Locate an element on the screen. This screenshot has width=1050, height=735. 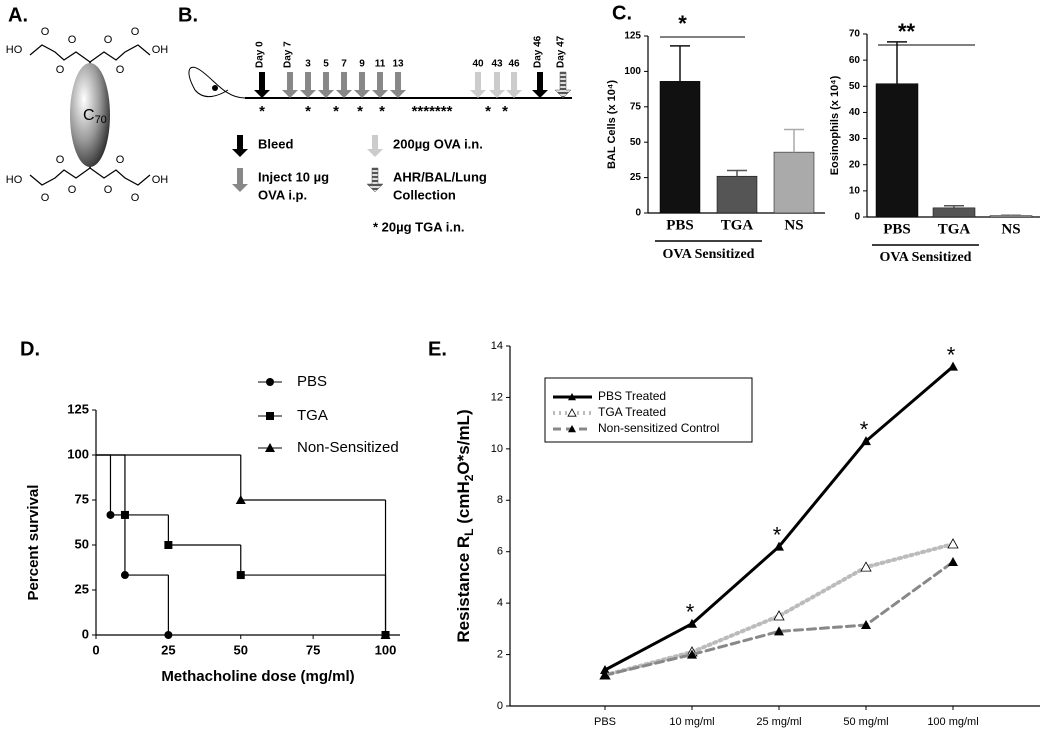
y-tick-label: 75 is located at coordinates (82, 498).